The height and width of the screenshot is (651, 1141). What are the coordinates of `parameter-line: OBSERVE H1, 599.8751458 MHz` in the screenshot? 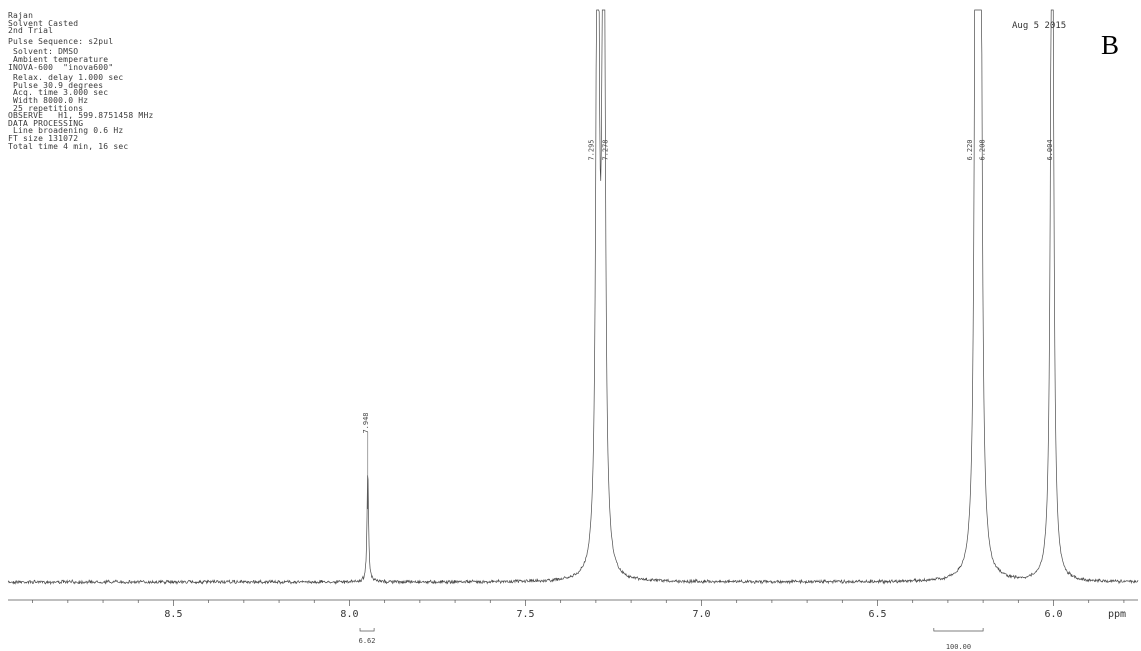 It's located at (81, 116).